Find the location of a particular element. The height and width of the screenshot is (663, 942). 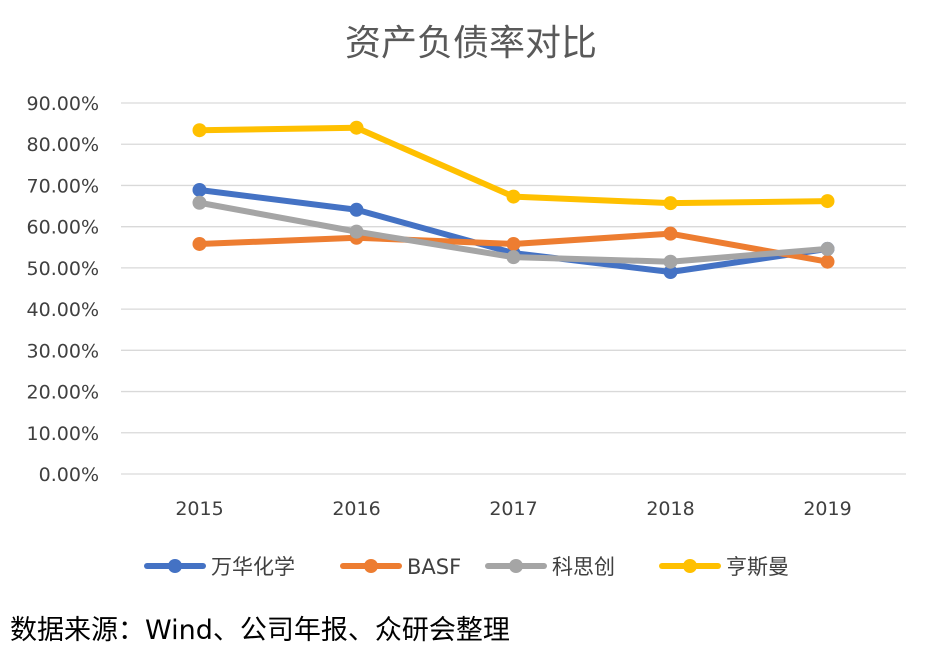

chart-title: 资产负债率对比 is located at coordinates (471, 43).